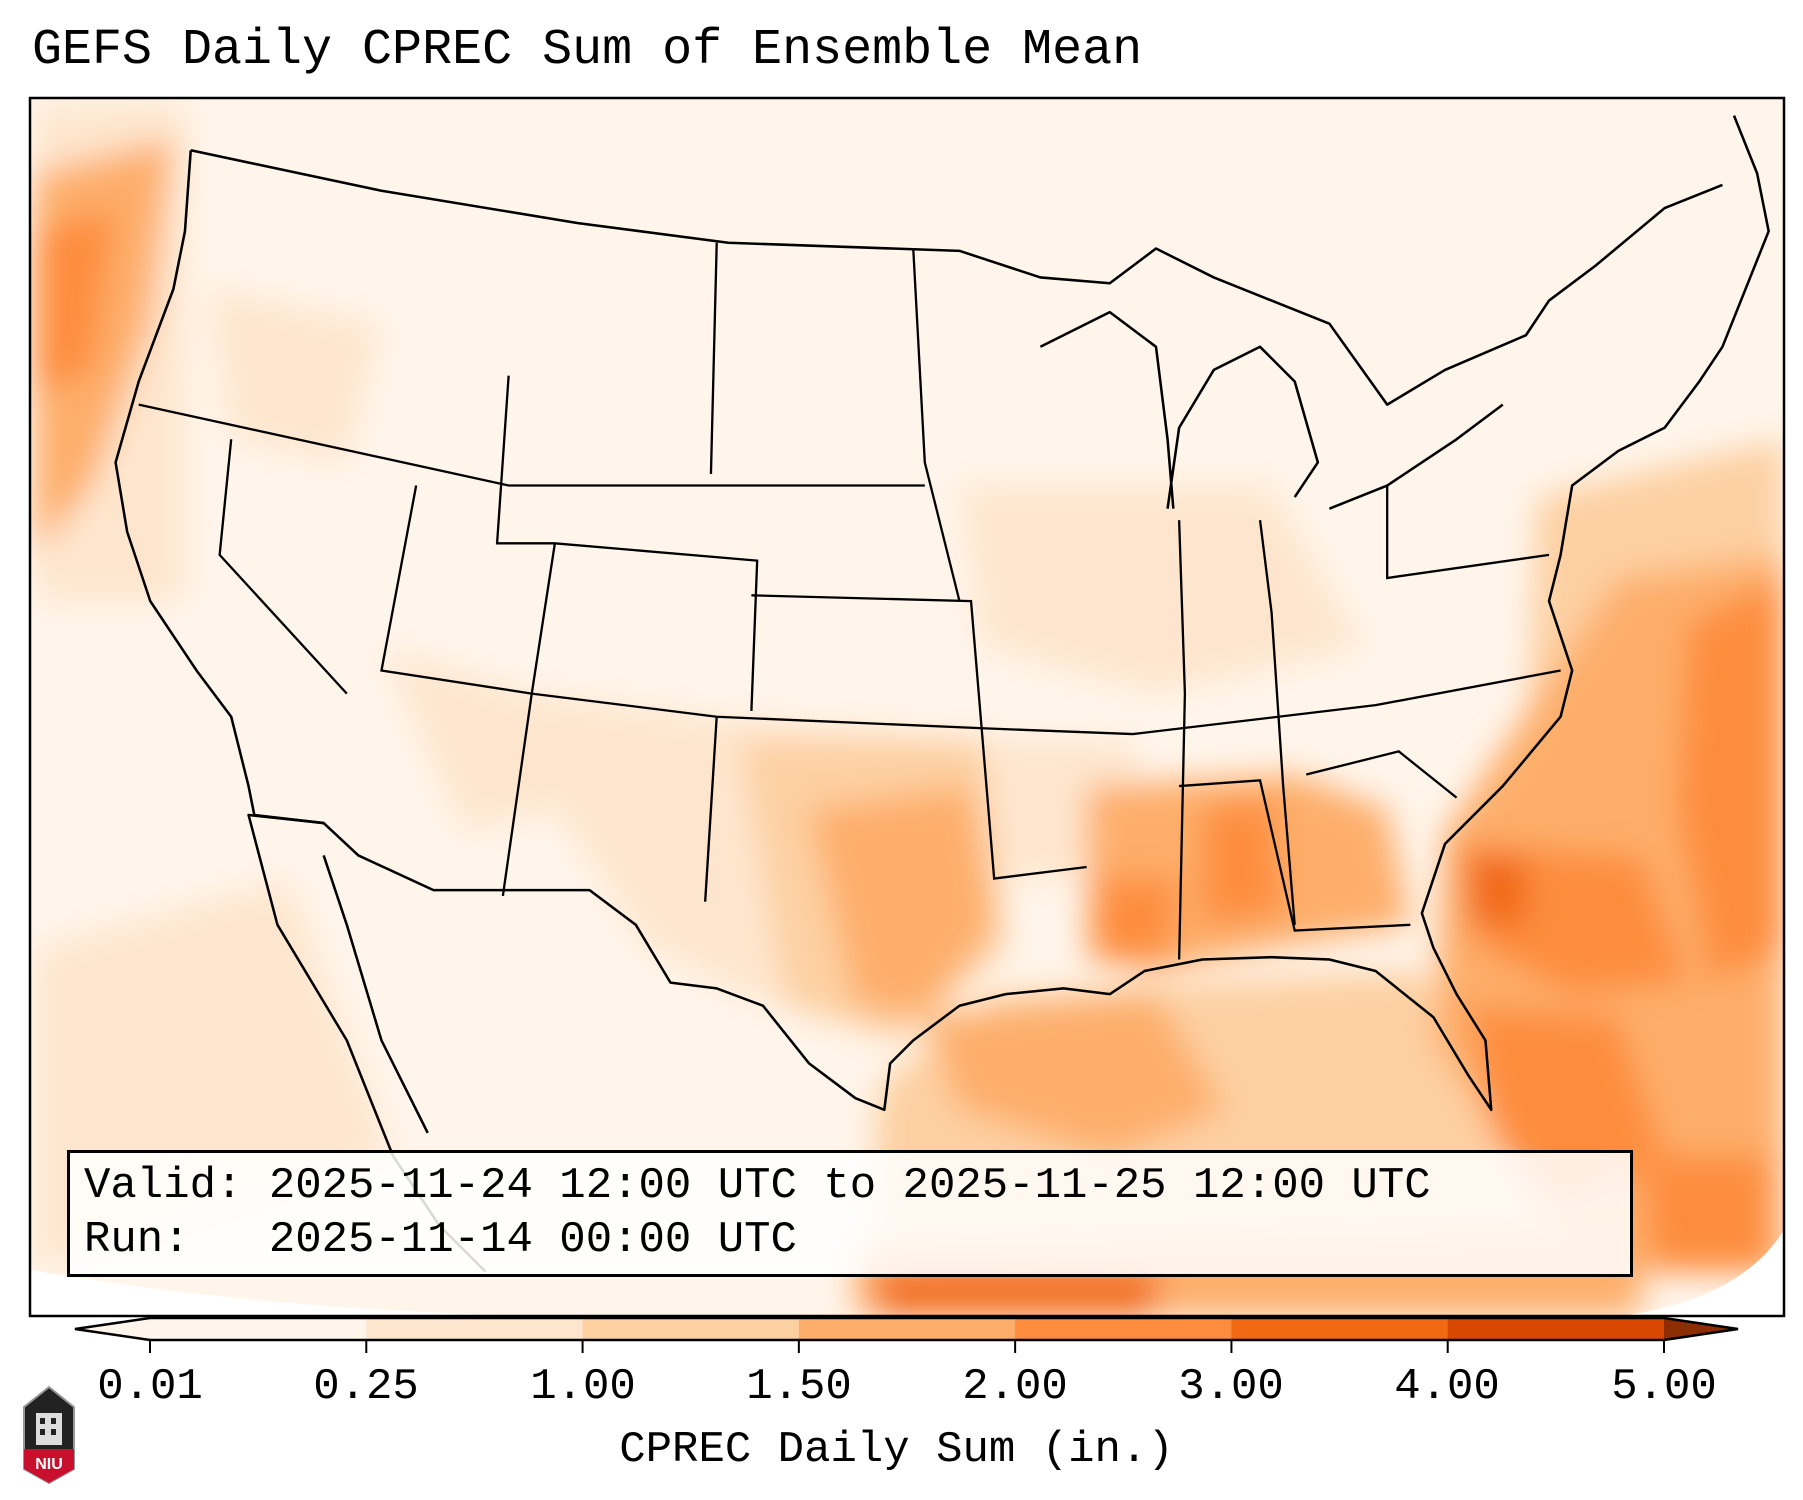  Describe the element at coordinates (799, 1387) in the screenshot. I see `colorbar-tick-label: 1.50` at that location.